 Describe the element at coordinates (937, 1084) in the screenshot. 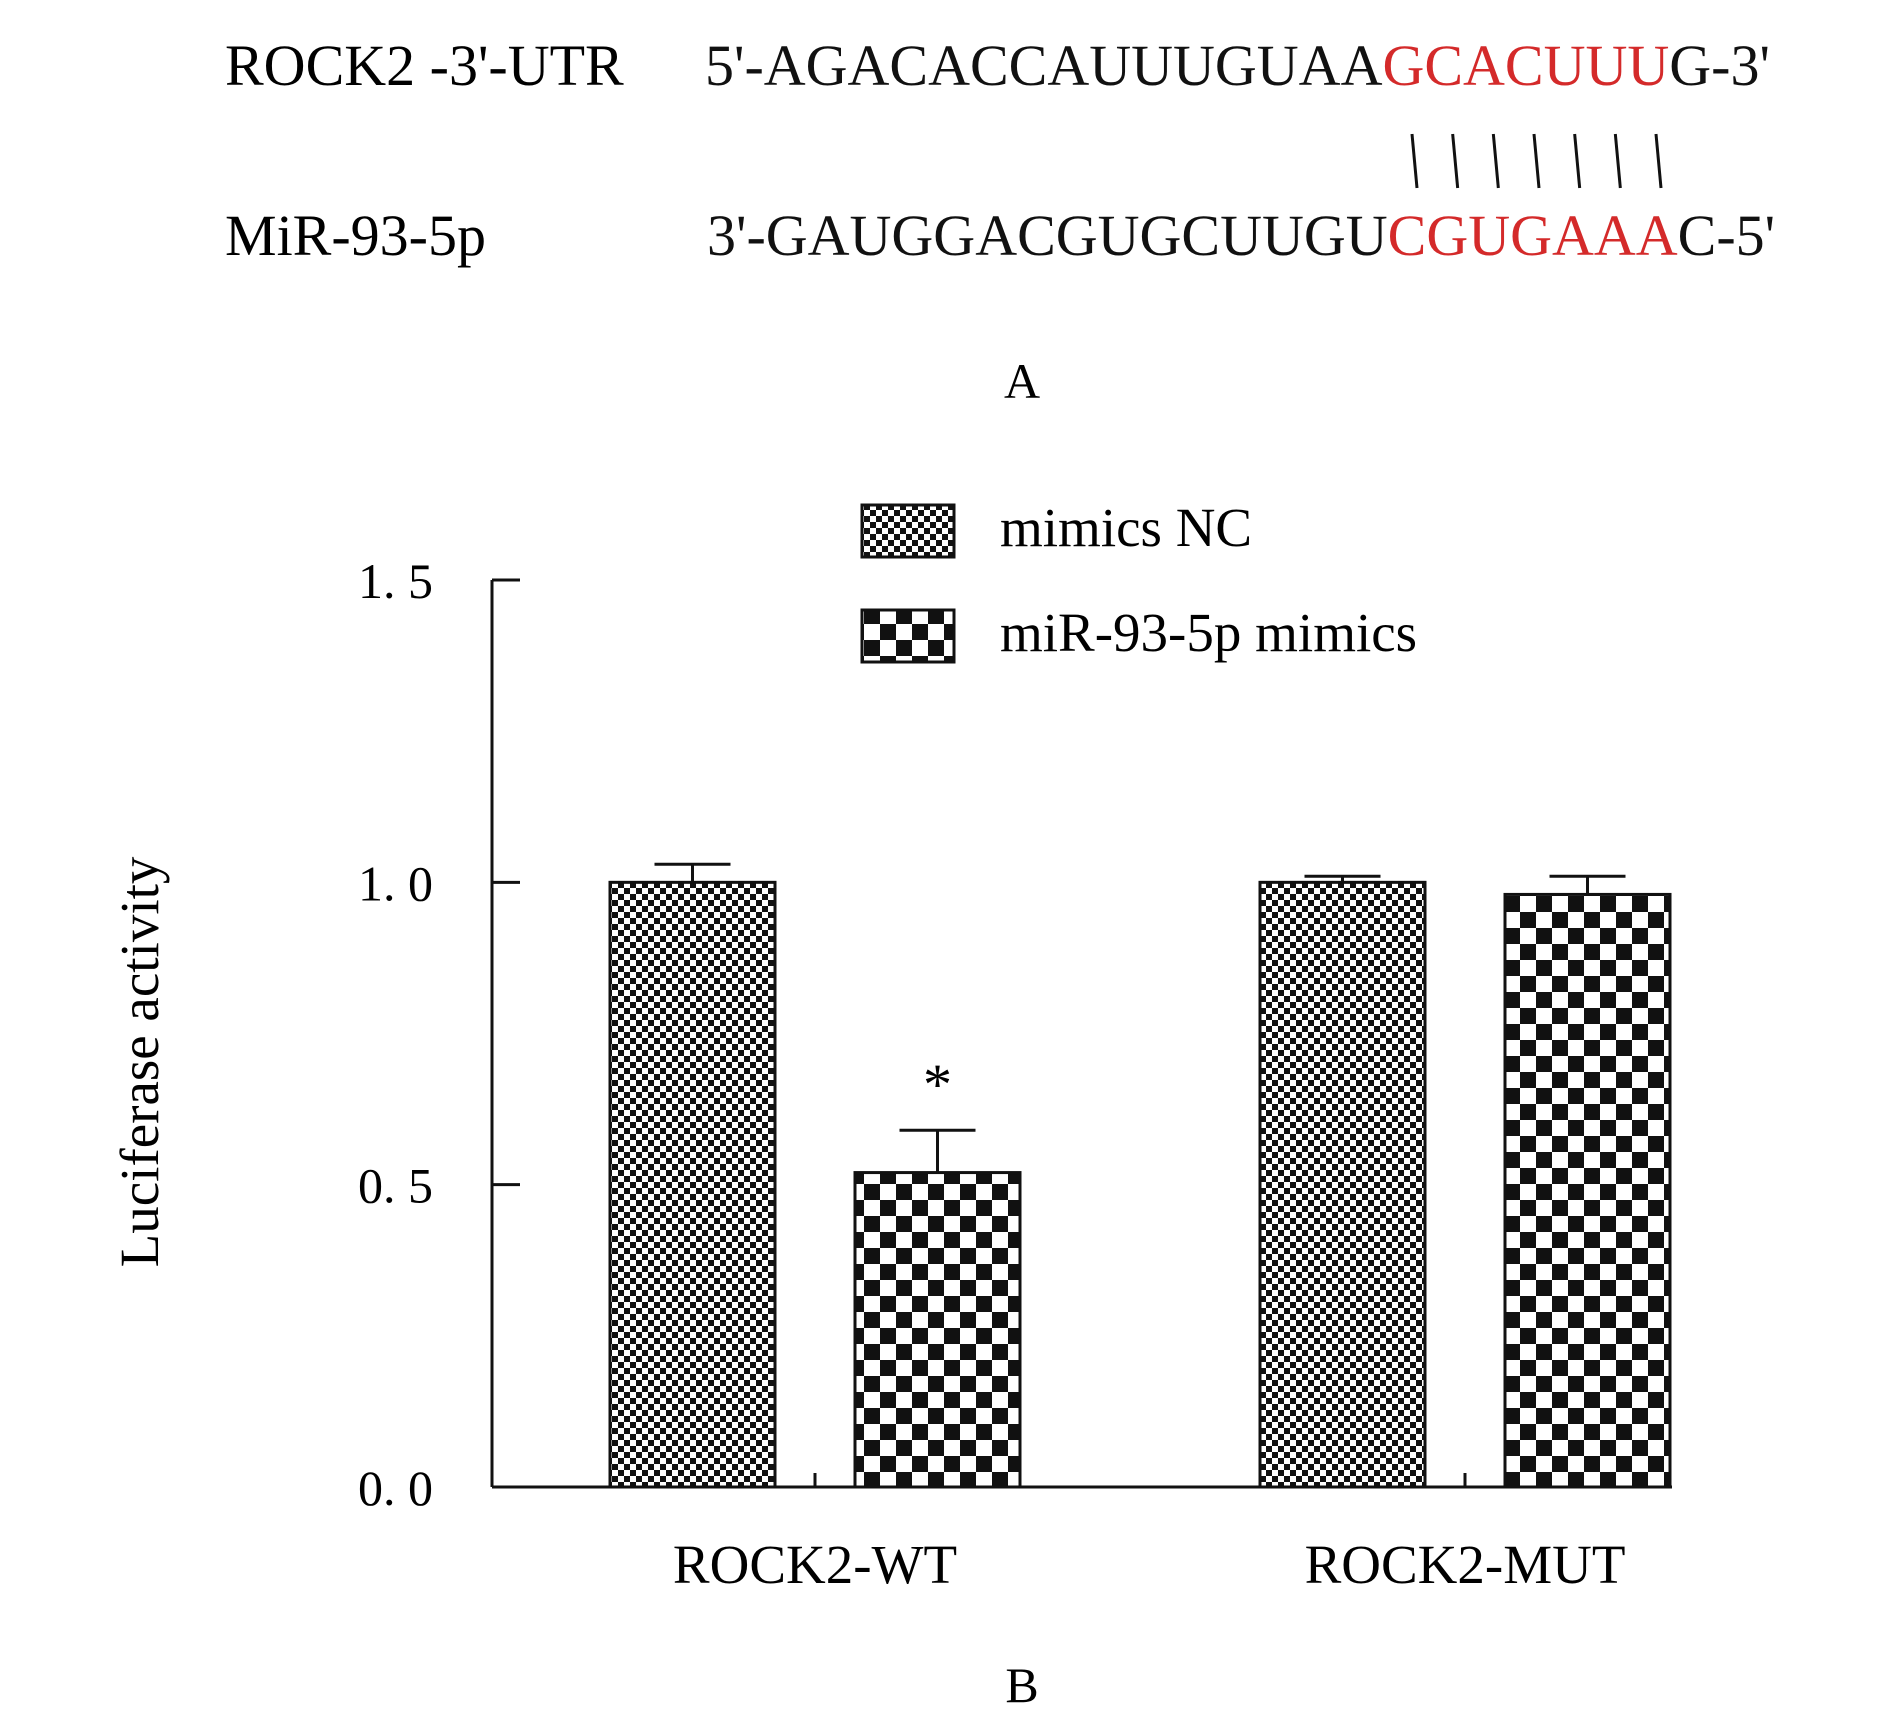

I see `significance-marker: *` at that location.